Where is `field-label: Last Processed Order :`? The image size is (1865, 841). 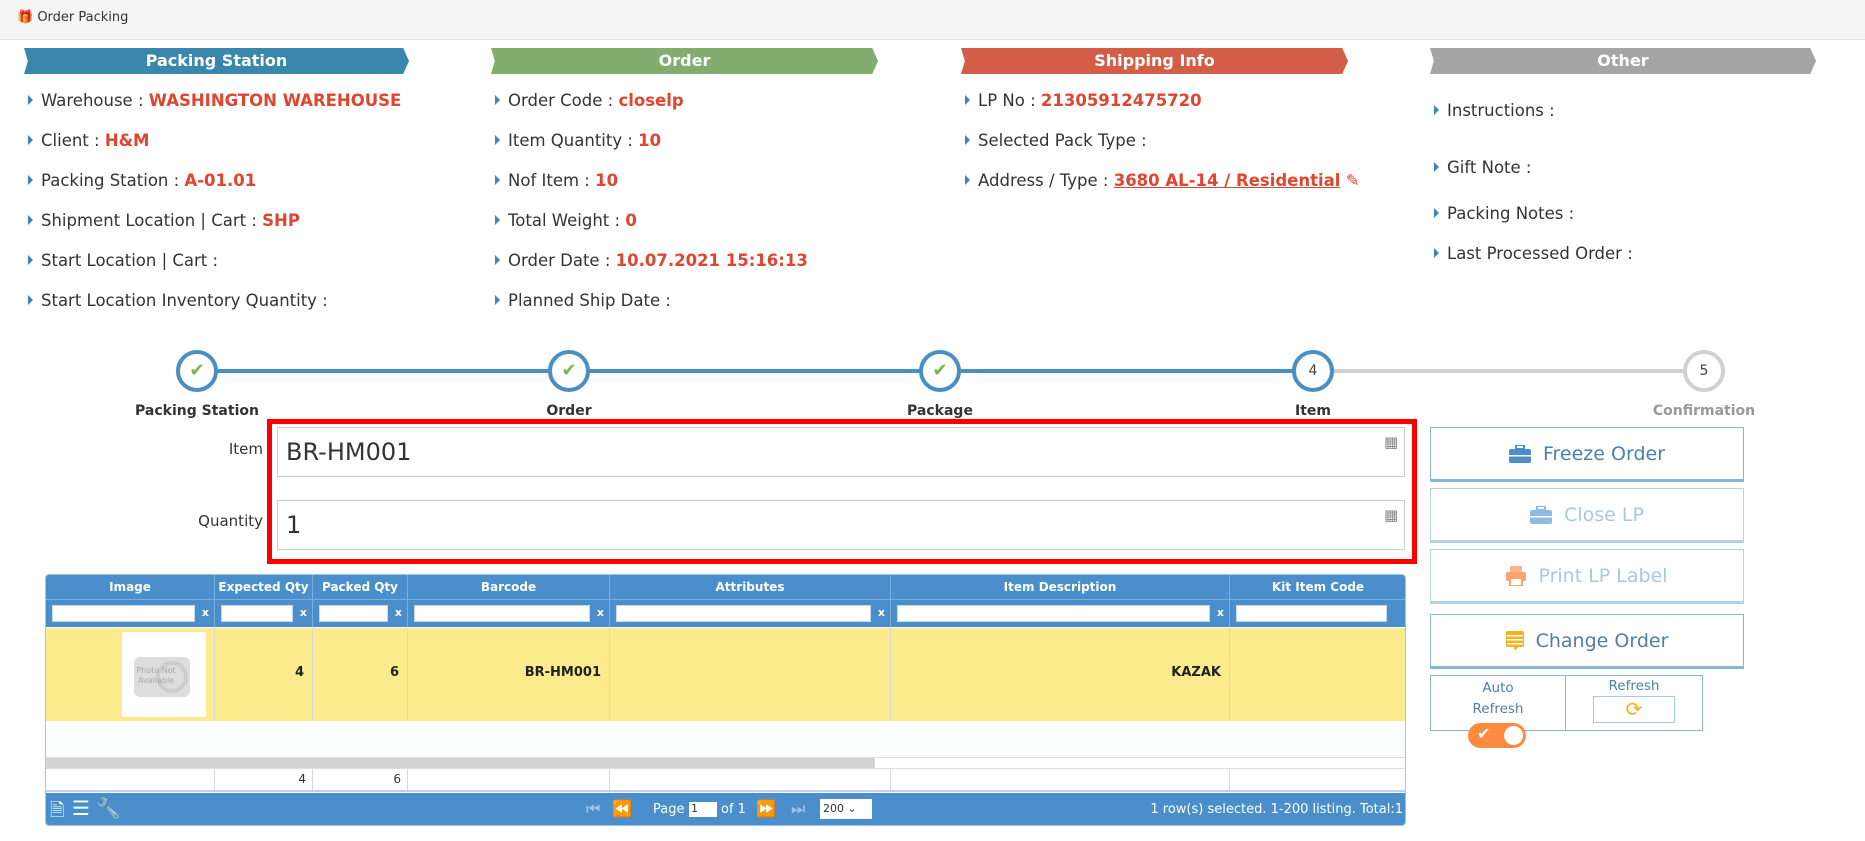 field-label: Last Processed Order : is located at coordinates (1540, 253).